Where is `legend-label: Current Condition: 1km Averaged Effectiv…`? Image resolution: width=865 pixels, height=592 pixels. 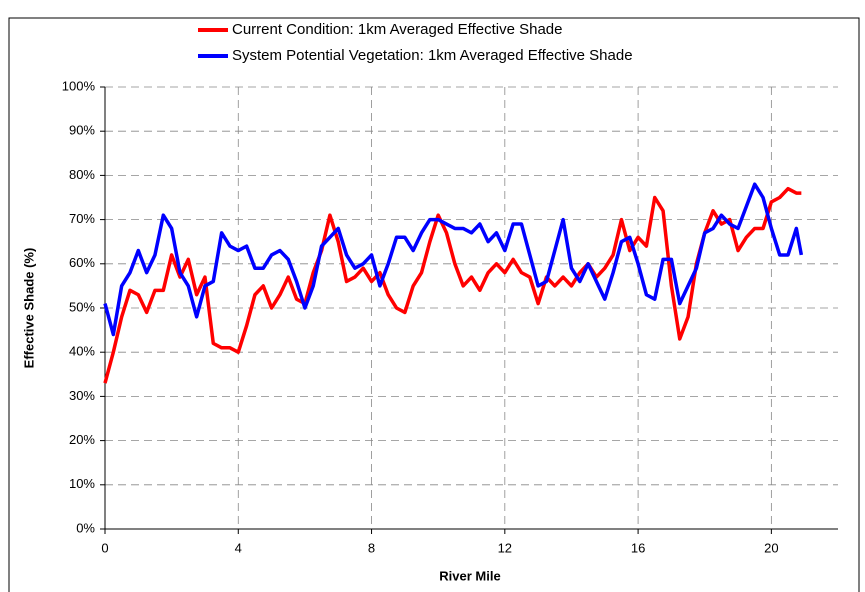
legend-label: Current Condition: 1km Averaged Effectiv… is located at coordinates (397, 29).